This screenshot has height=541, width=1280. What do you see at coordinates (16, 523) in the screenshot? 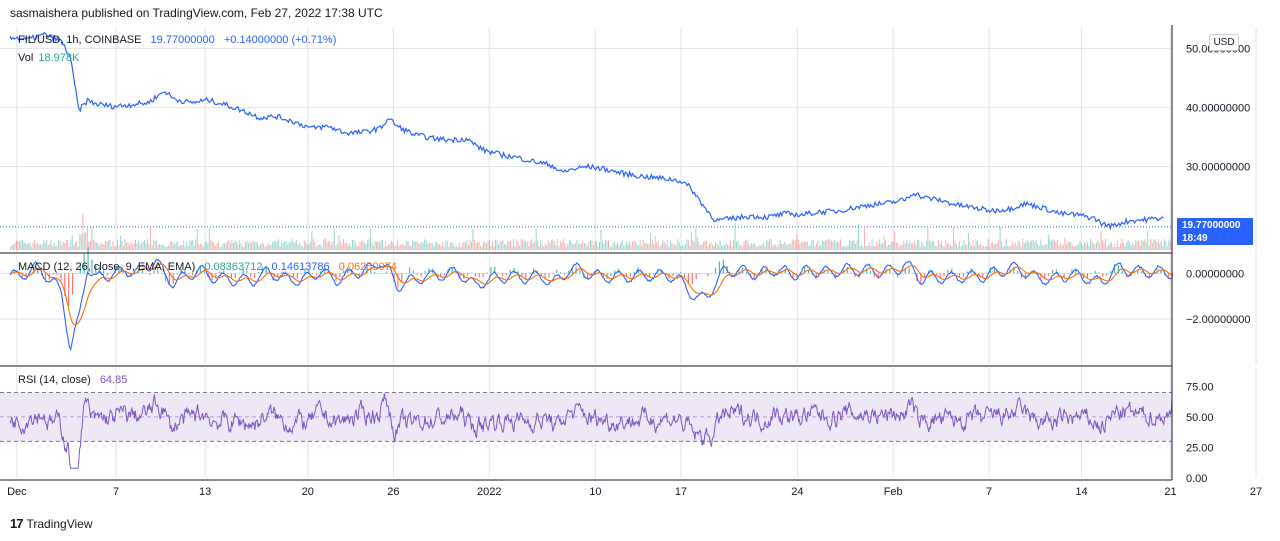
I see `tradingview-logo-icon: 17` at bounding box center [16, 523].